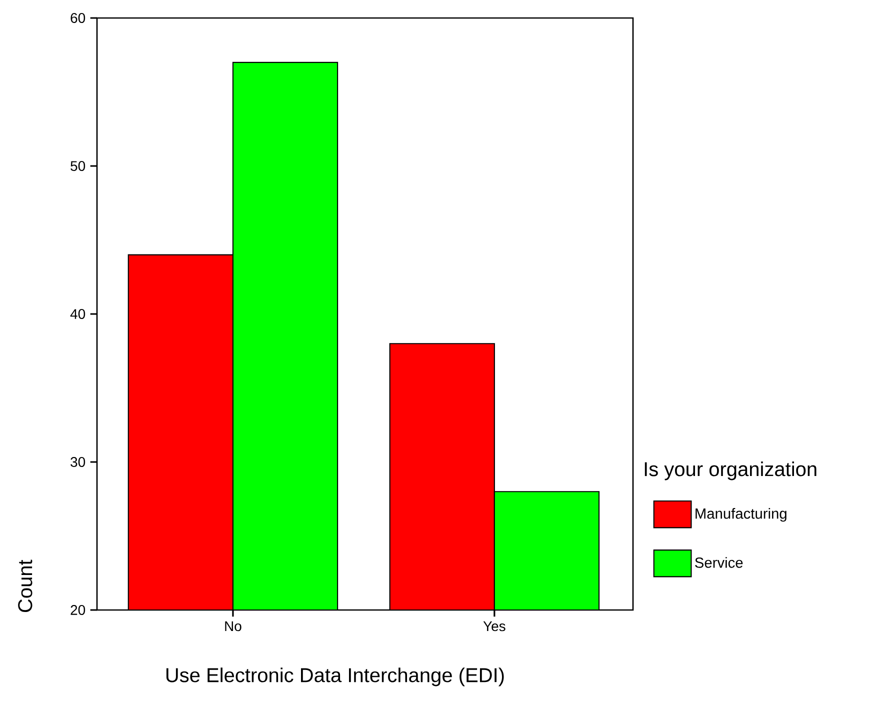 This screenshot has height=715, width=890. Describe the element at coordinates (25, 586) in the screenshot. I see `y-axis-title: Count` at that location.